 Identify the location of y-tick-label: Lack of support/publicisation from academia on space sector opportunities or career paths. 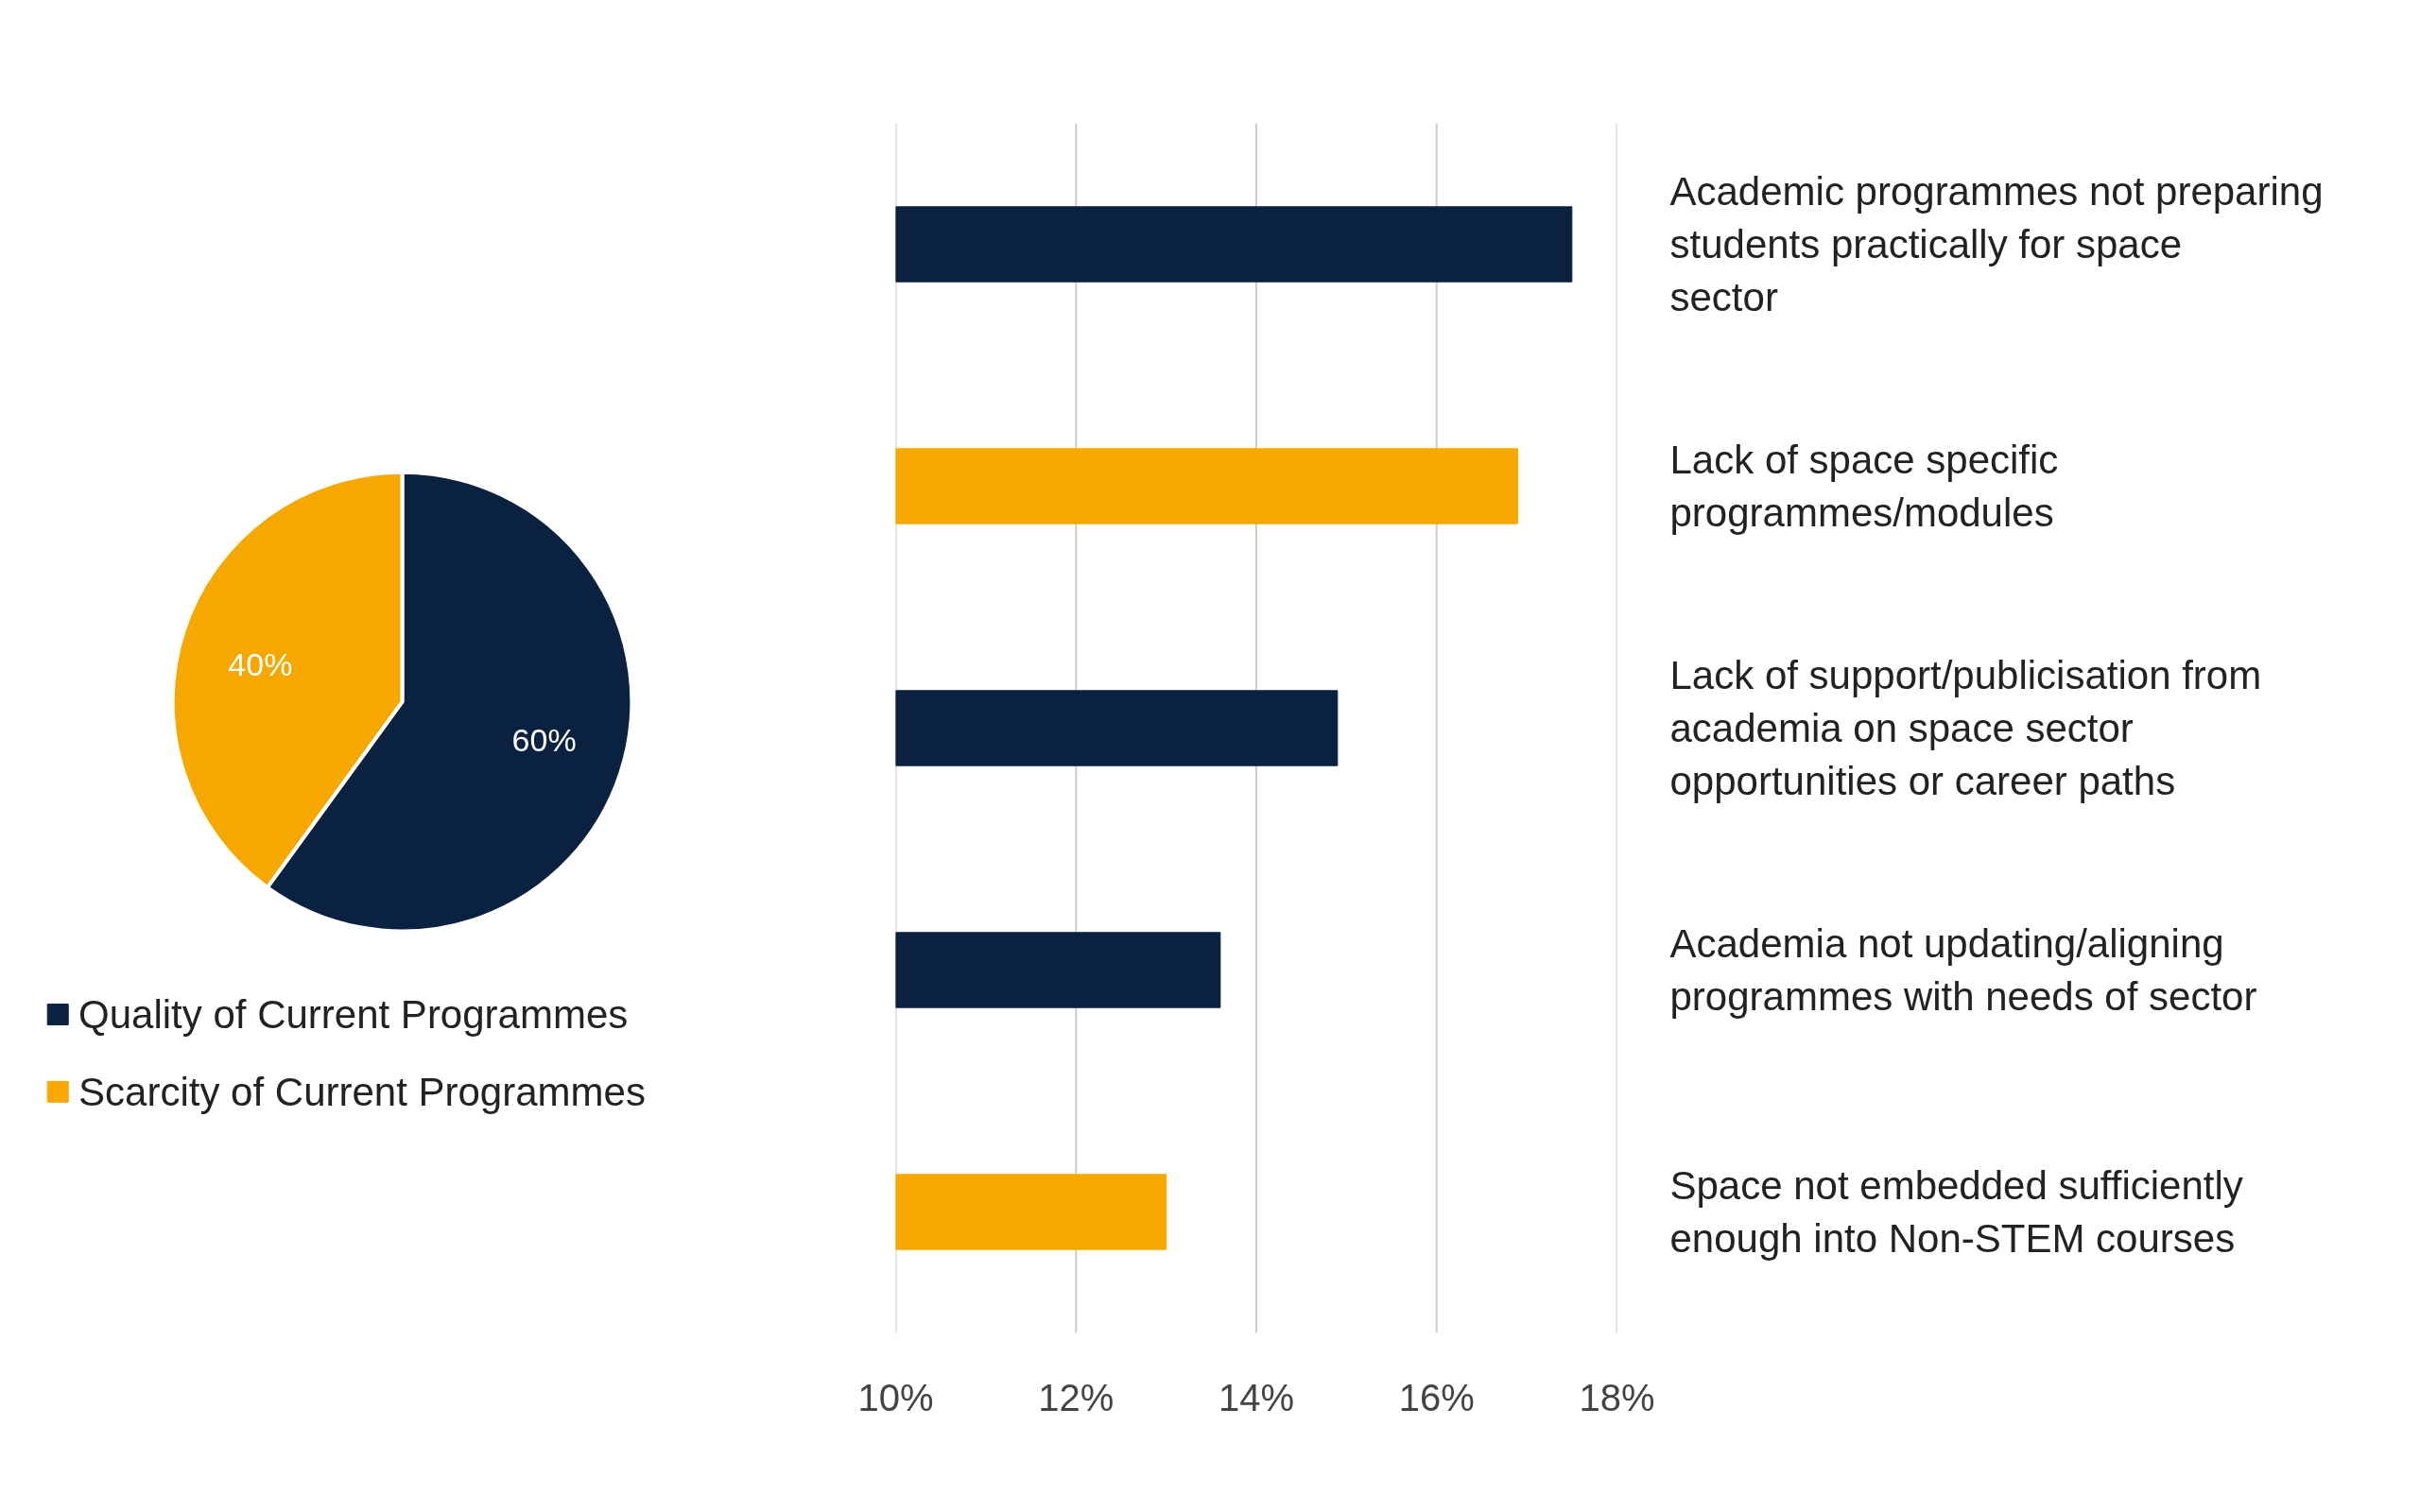
(1965, 728).